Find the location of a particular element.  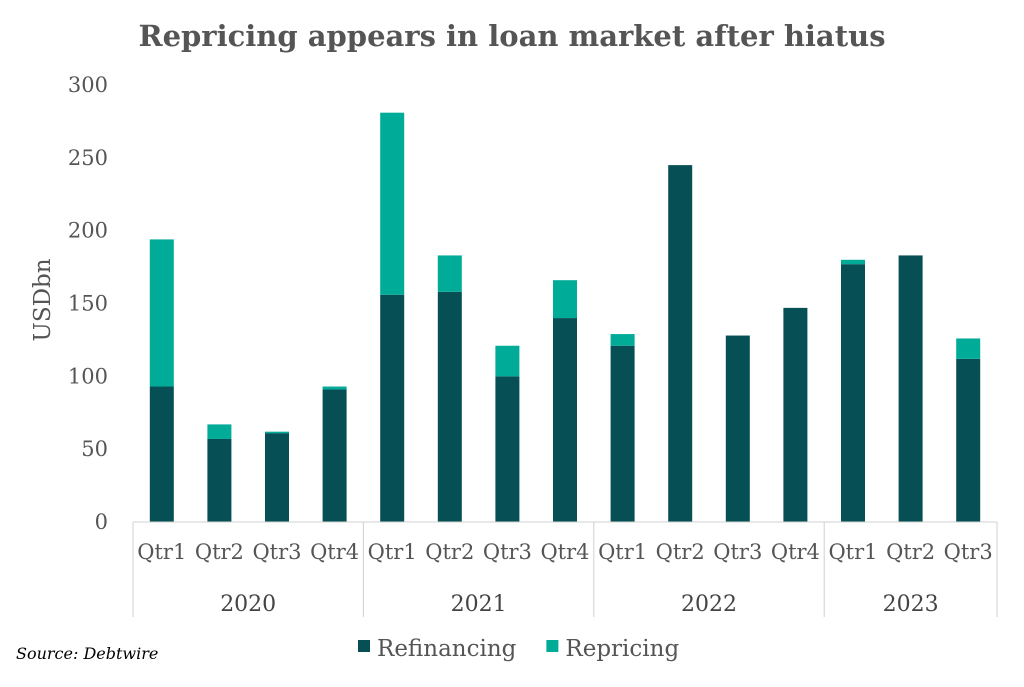

x-group-label: 2020 is located at coordinates (248, 604).